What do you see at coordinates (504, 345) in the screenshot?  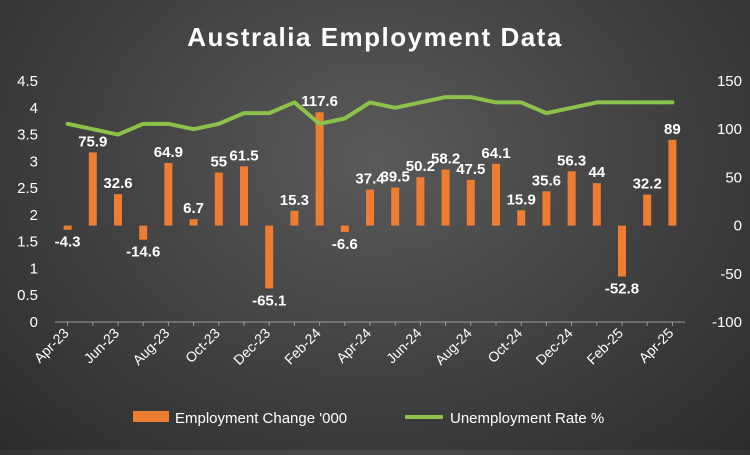 I see `x-tick-label: Oct-24` at bounding box center [504, 345].